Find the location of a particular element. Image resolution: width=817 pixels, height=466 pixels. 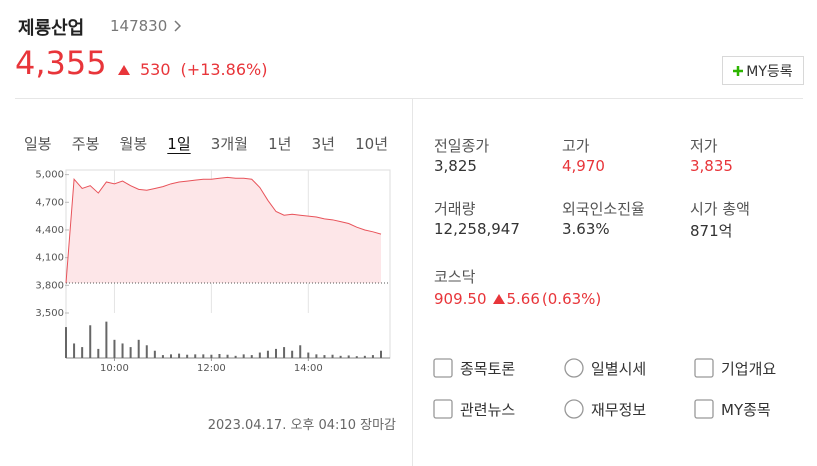

y-tick-label: 5,000 is located at coordinates (49, 175).